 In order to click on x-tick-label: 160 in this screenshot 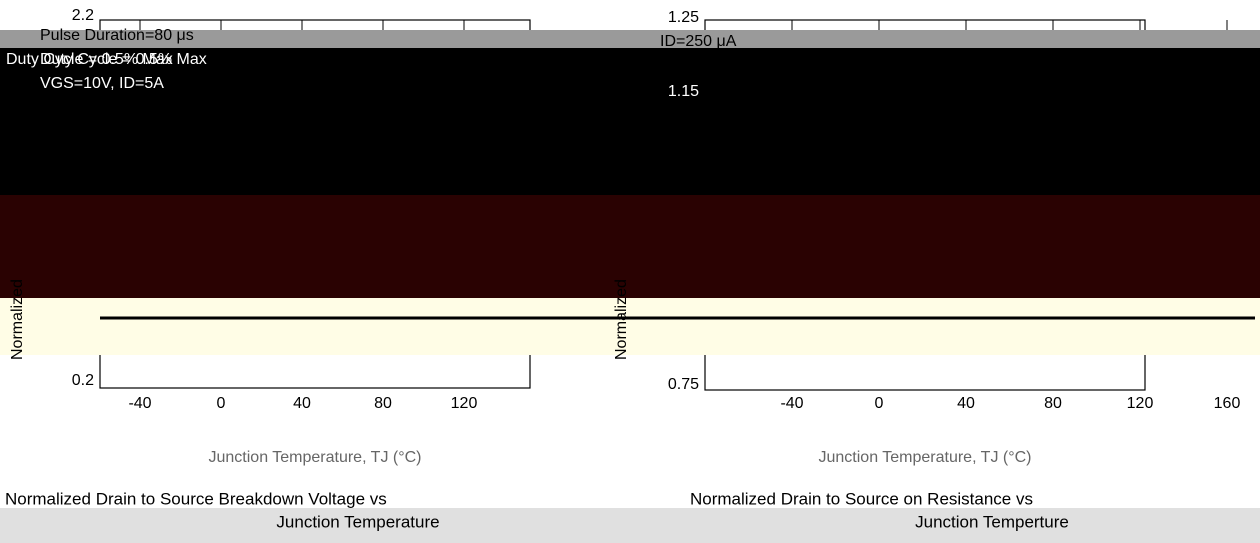, I will do `click(1227, 403)`.